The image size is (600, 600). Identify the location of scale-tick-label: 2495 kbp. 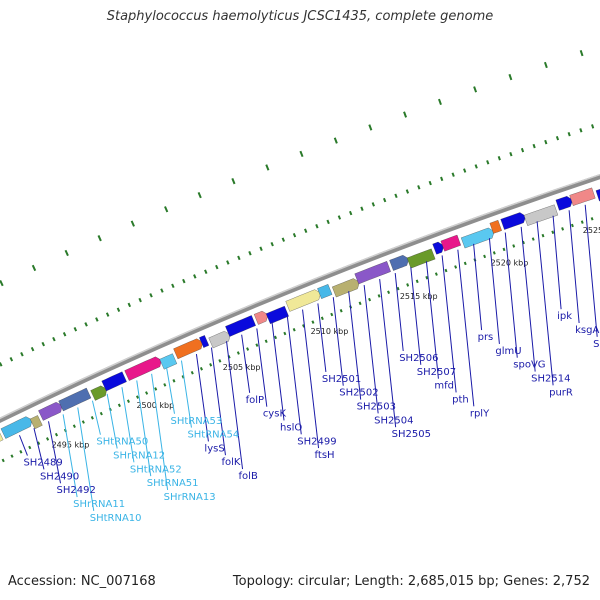
(71, 444).